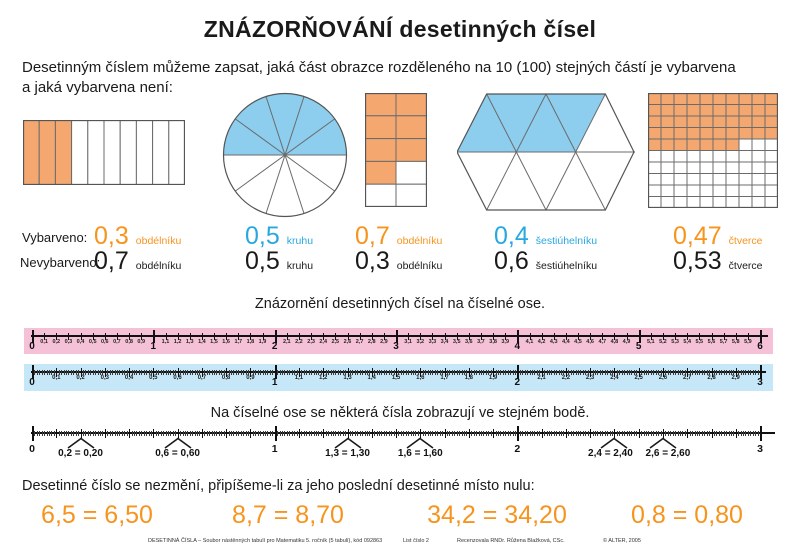 Image resolution: width=800 pixels, height=557 pixels. I want to click on axis-minor-label: 3,6, so click(468, 341).